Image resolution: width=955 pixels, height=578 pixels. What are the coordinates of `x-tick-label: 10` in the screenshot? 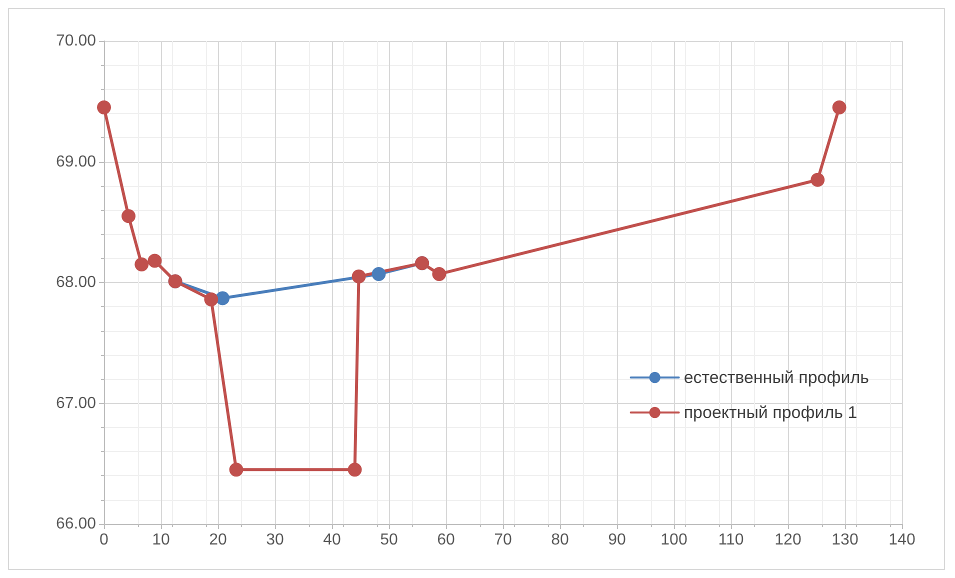 It's located at (161, 540).